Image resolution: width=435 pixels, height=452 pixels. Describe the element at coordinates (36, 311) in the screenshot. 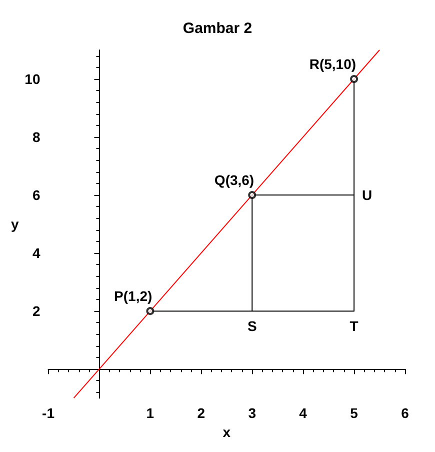

I see `y-tick-label: 2` at that location.